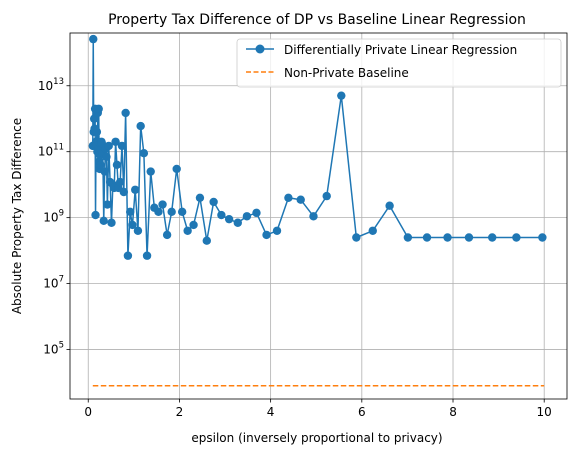 The image size is (577, 455). Describe the element at coordinates (346, 73) in the screenshot. I see `legend-label-baseline: Non-Private Baseline` at that location.